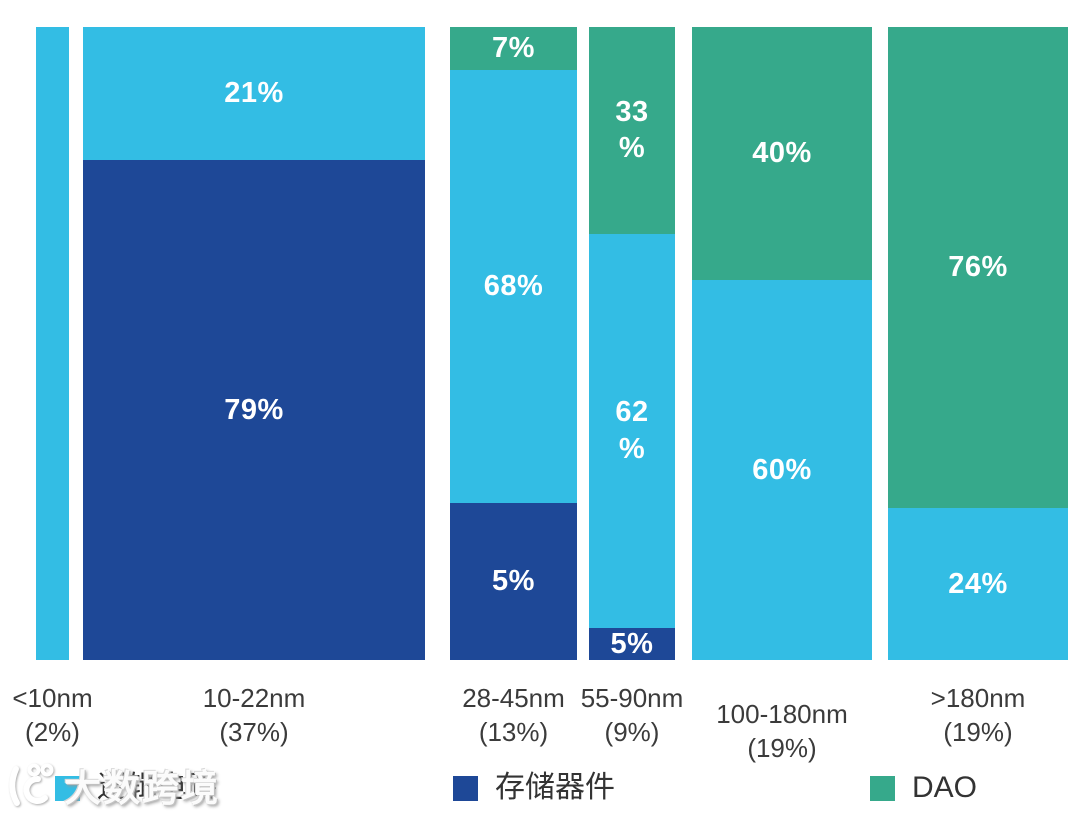  I want to click on segment-dao: 33 %, so click(632, 130).